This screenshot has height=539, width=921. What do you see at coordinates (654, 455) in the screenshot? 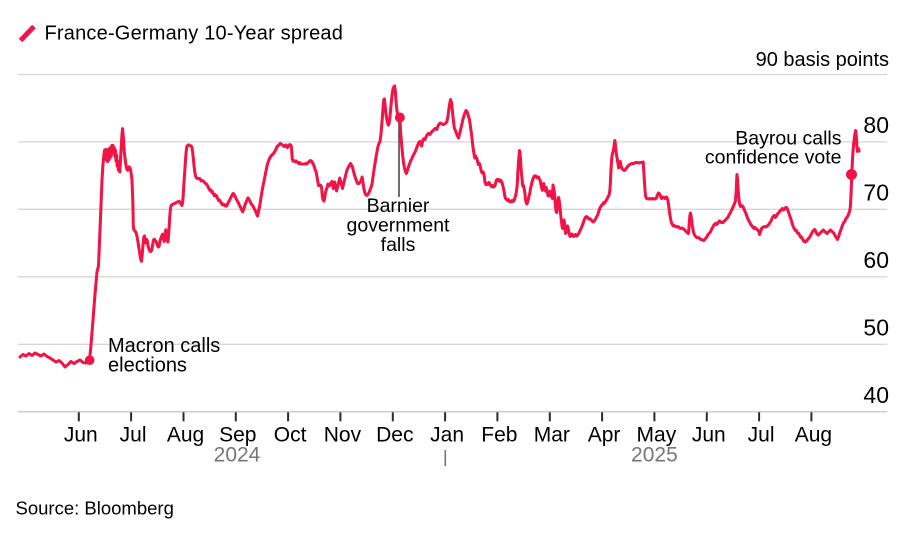
I see `svg-text: 2025` at bounding box center [654, 455].